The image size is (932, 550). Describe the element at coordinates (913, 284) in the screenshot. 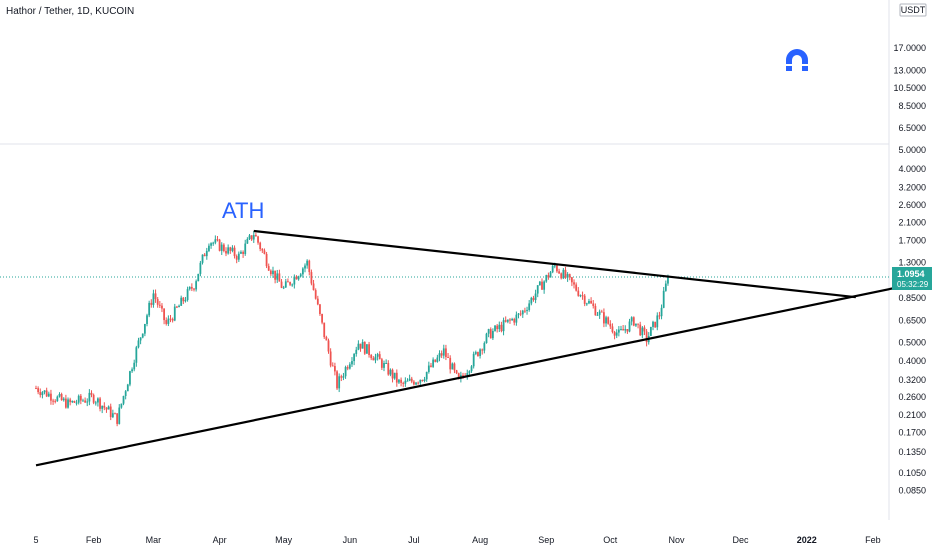

I see `price-countdown: 05:32:29` at that location.